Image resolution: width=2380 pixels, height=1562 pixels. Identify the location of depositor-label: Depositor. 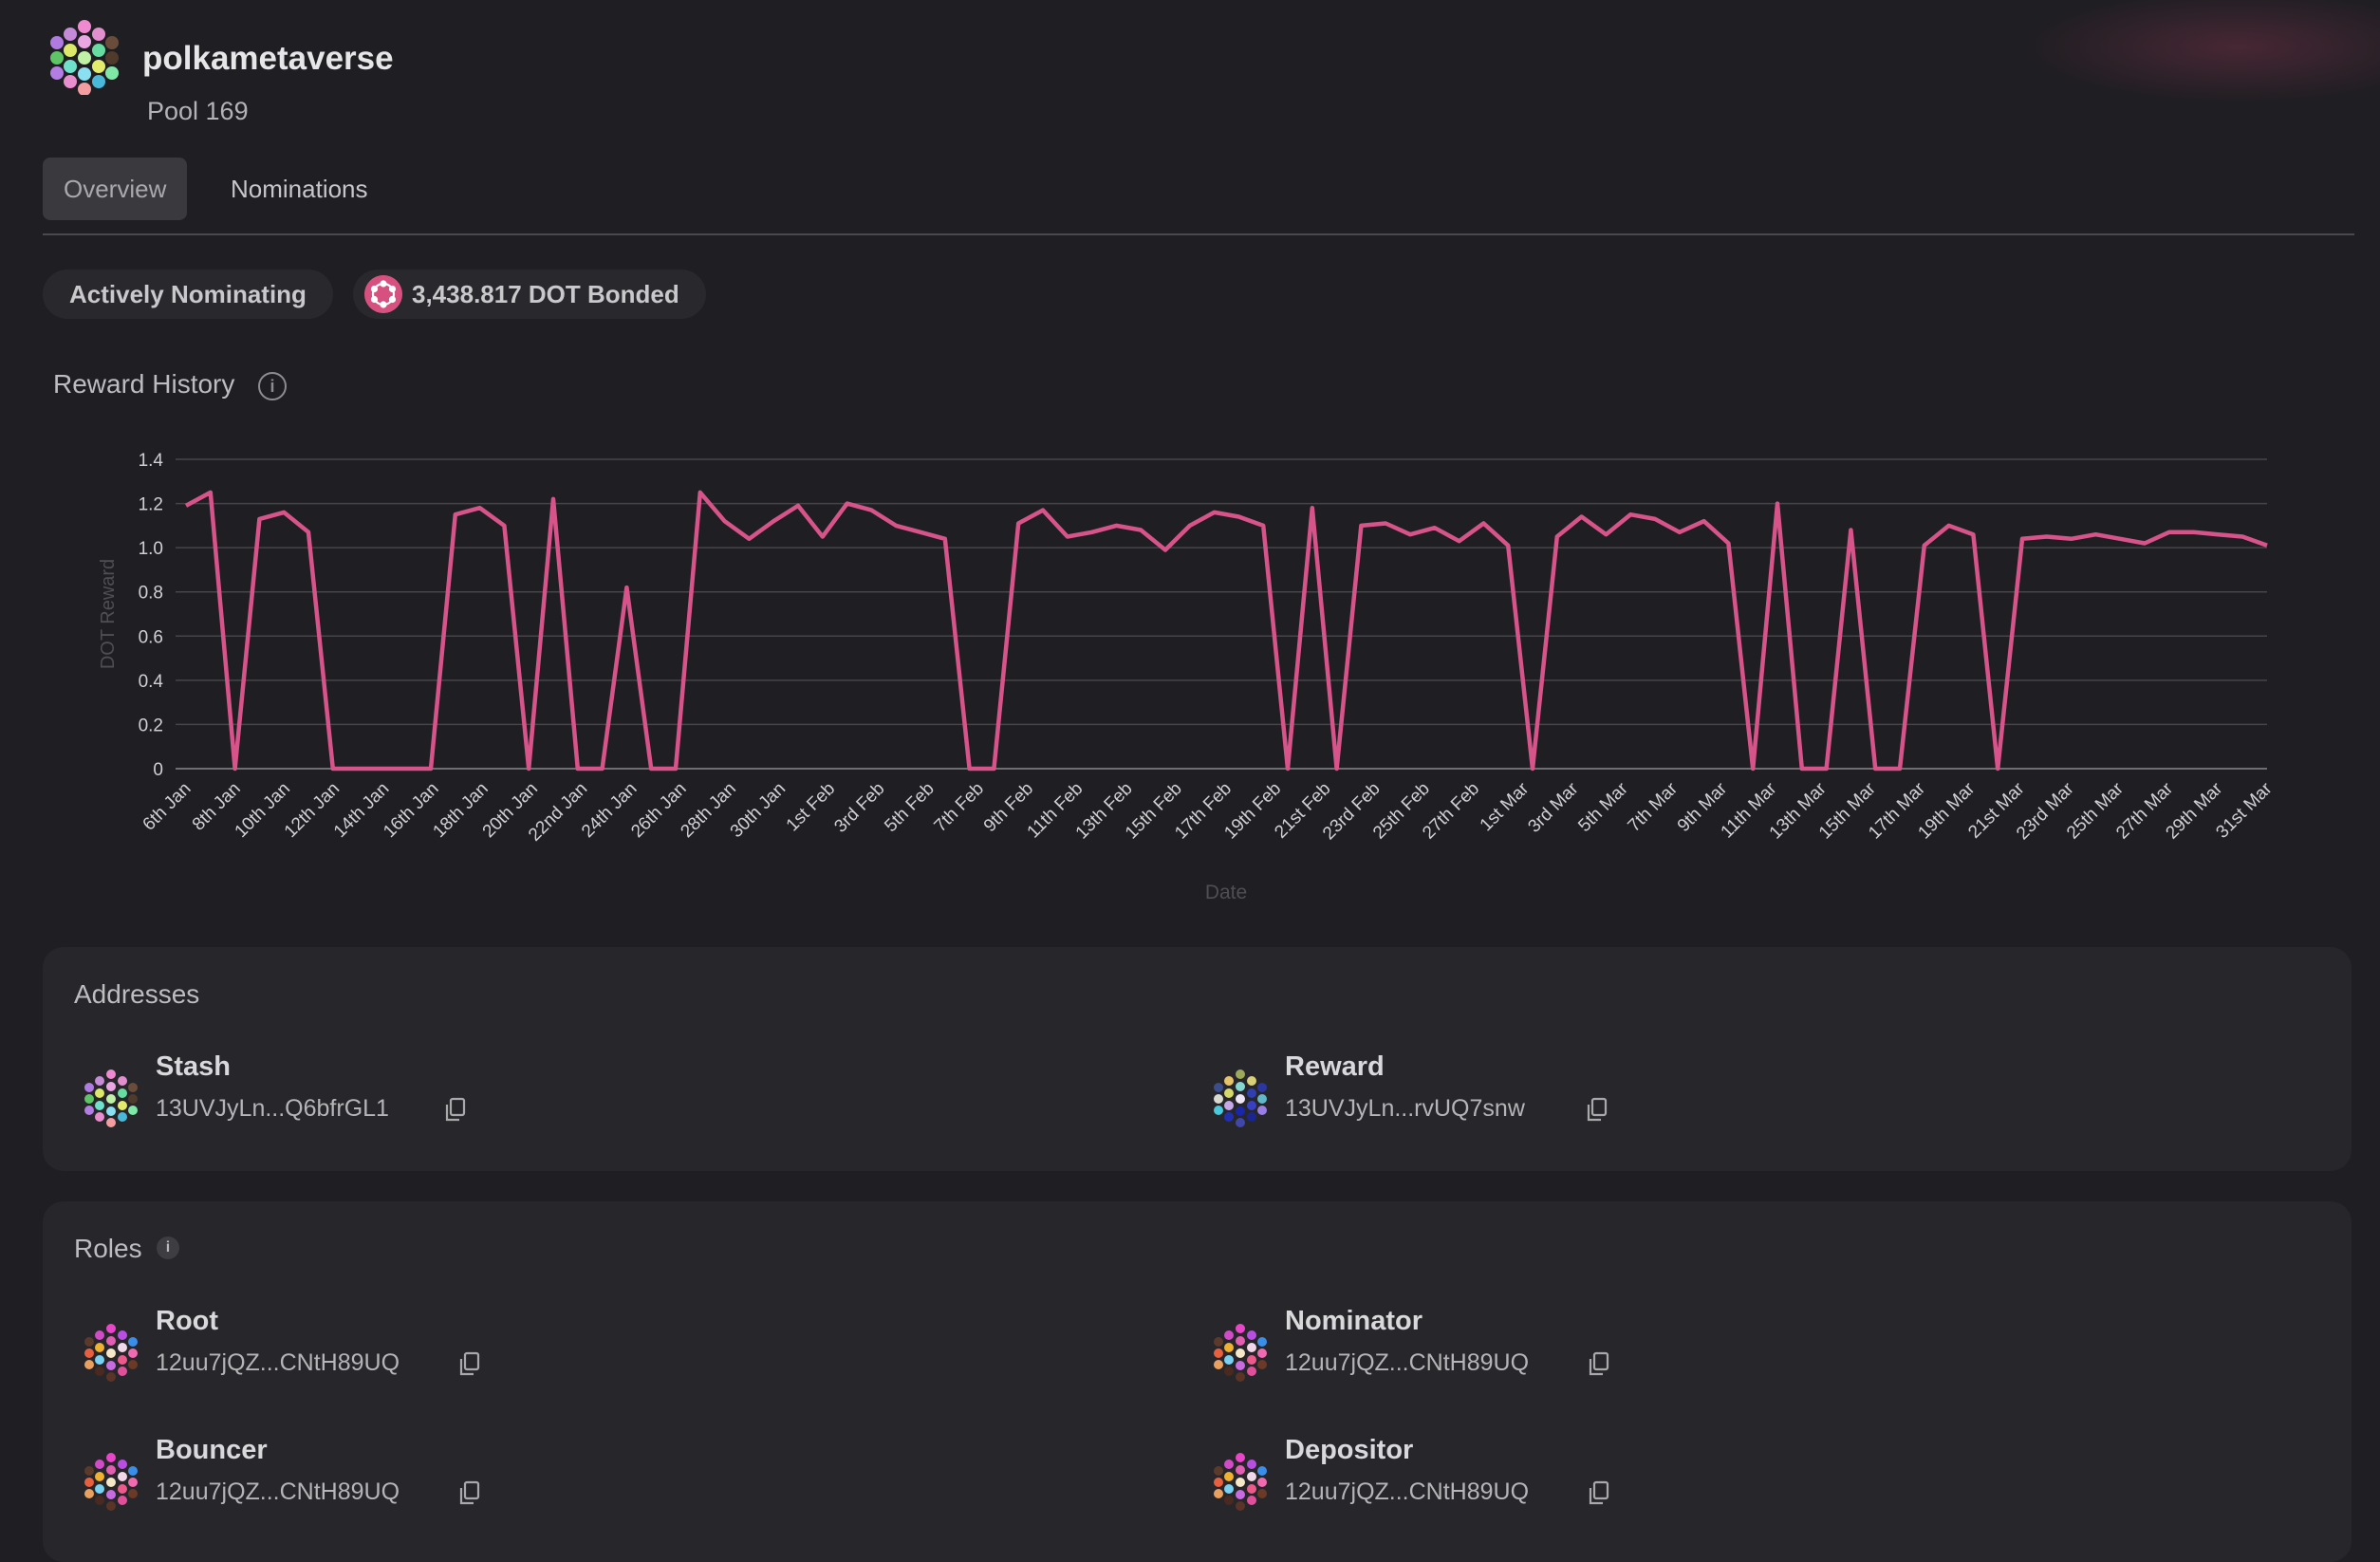
(1349, 1450).